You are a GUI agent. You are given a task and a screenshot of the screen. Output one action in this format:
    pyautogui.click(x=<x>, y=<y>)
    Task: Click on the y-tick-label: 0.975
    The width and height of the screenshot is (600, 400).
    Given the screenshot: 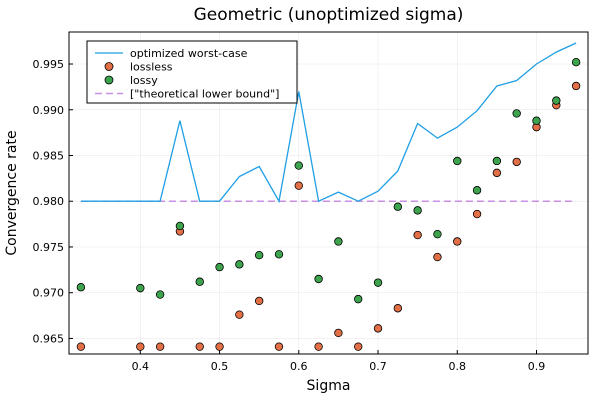 What is the action you would take?
    pyautogui.click(x=49, y=247)
    